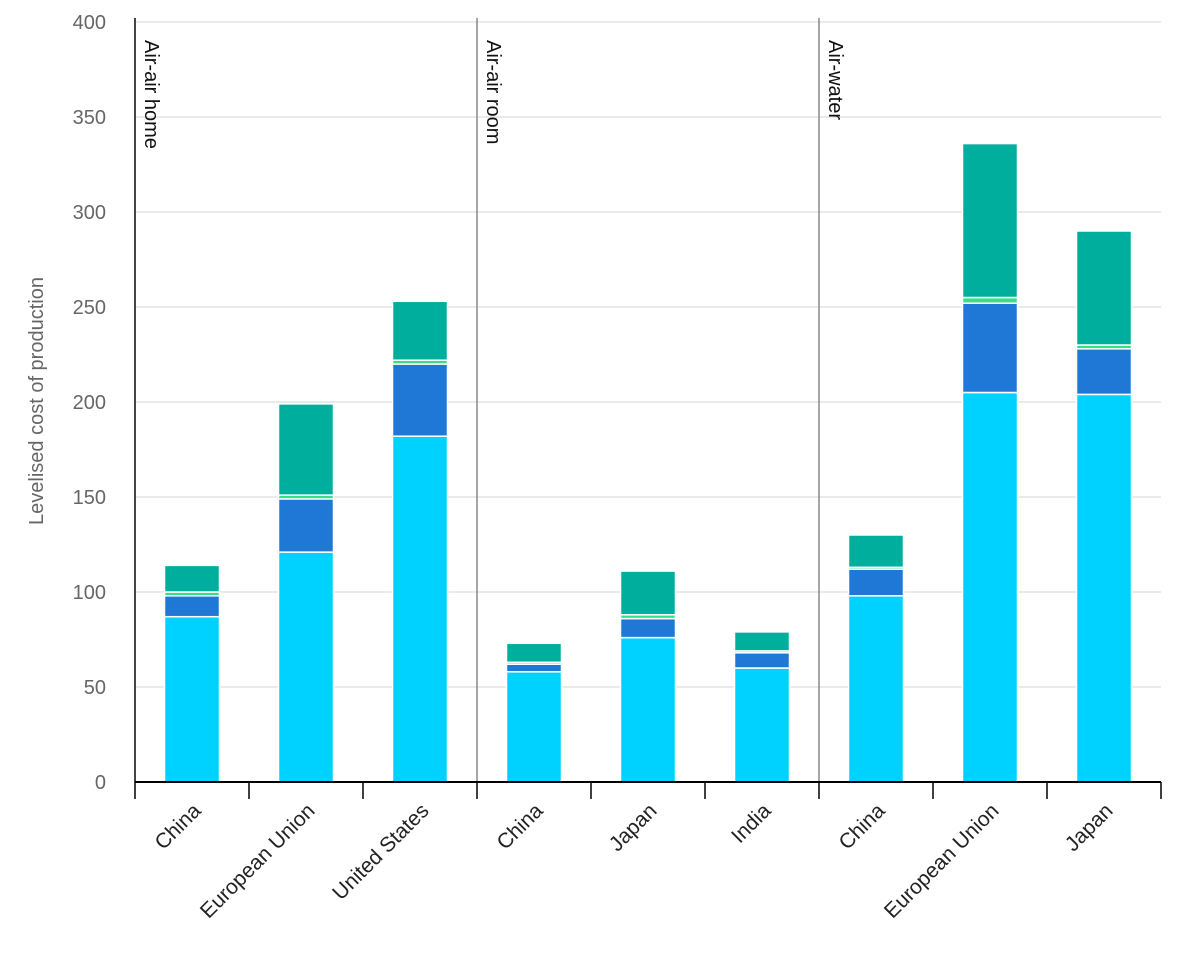  I want to click on group-label: Air-air room, so click(493, 92).